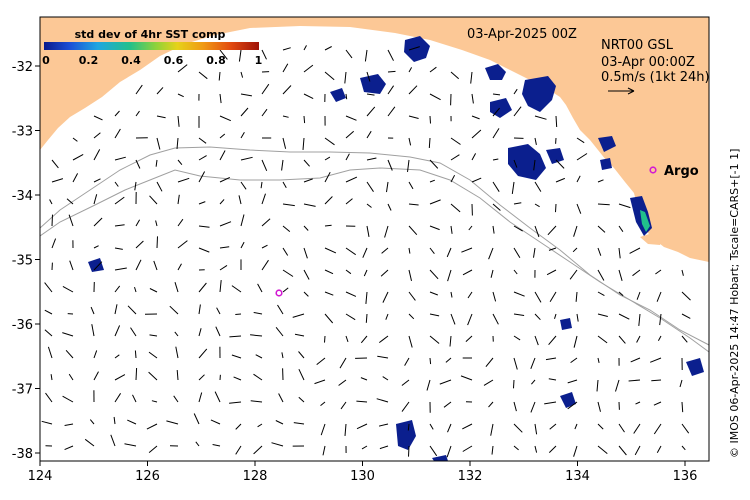  What do you see at coordinates (522, 34) in the screenshot?
I see `map-title: 03-Apr-2025 00Z` at bounding box center [522, 34].